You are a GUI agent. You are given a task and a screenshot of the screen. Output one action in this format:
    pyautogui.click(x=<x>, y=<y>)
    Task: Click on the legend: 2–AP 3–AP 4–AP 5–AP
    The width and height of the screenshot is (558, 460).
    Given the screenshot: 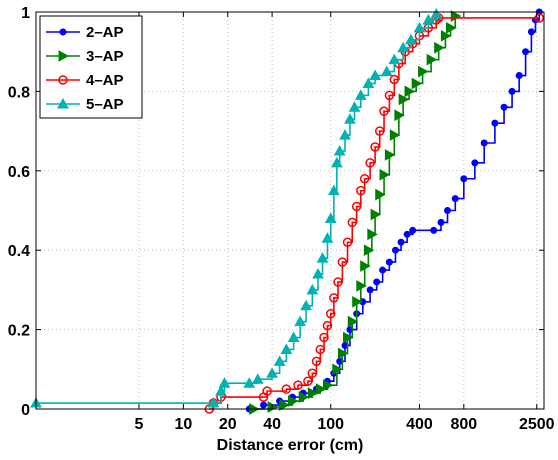 What is the action you would take?
    pyautogui.click(x=91, y=67)
    